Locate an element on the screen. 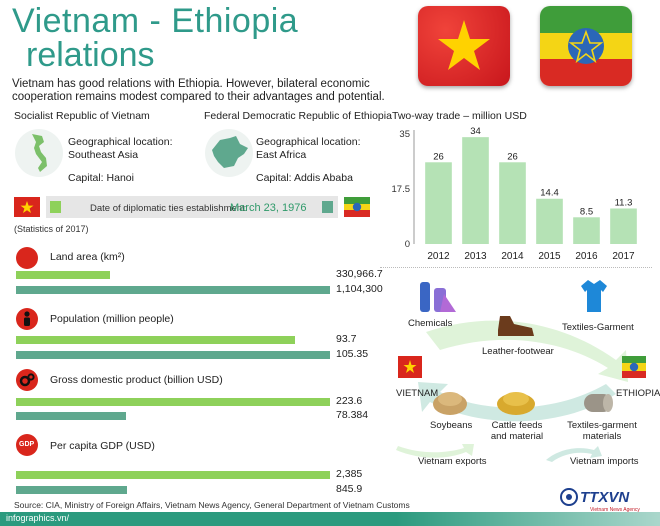 The width and height of the screenshot is (660, 526). legend-imports: Vietnam imports is located at coordinates (604, 461).